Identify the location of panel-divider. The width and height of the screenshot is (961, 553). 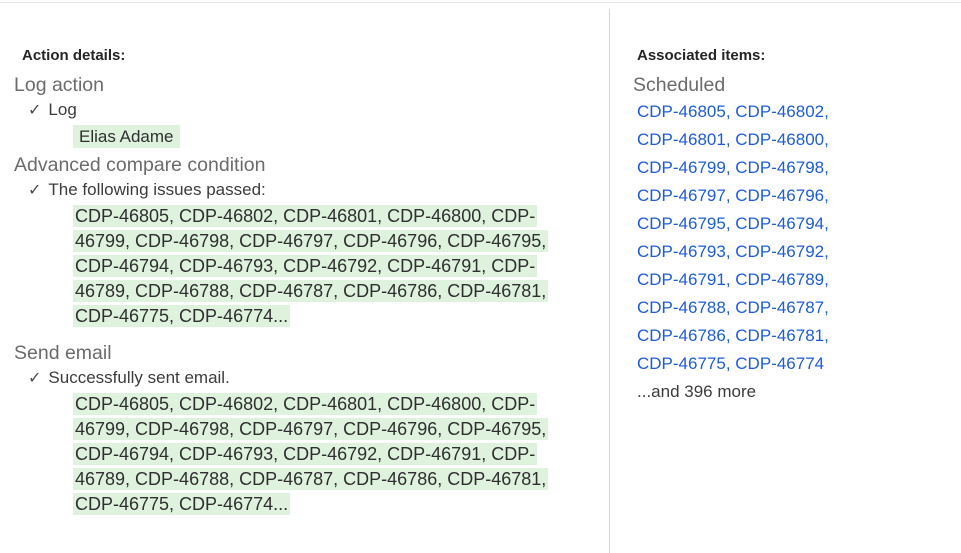
(609, 281).